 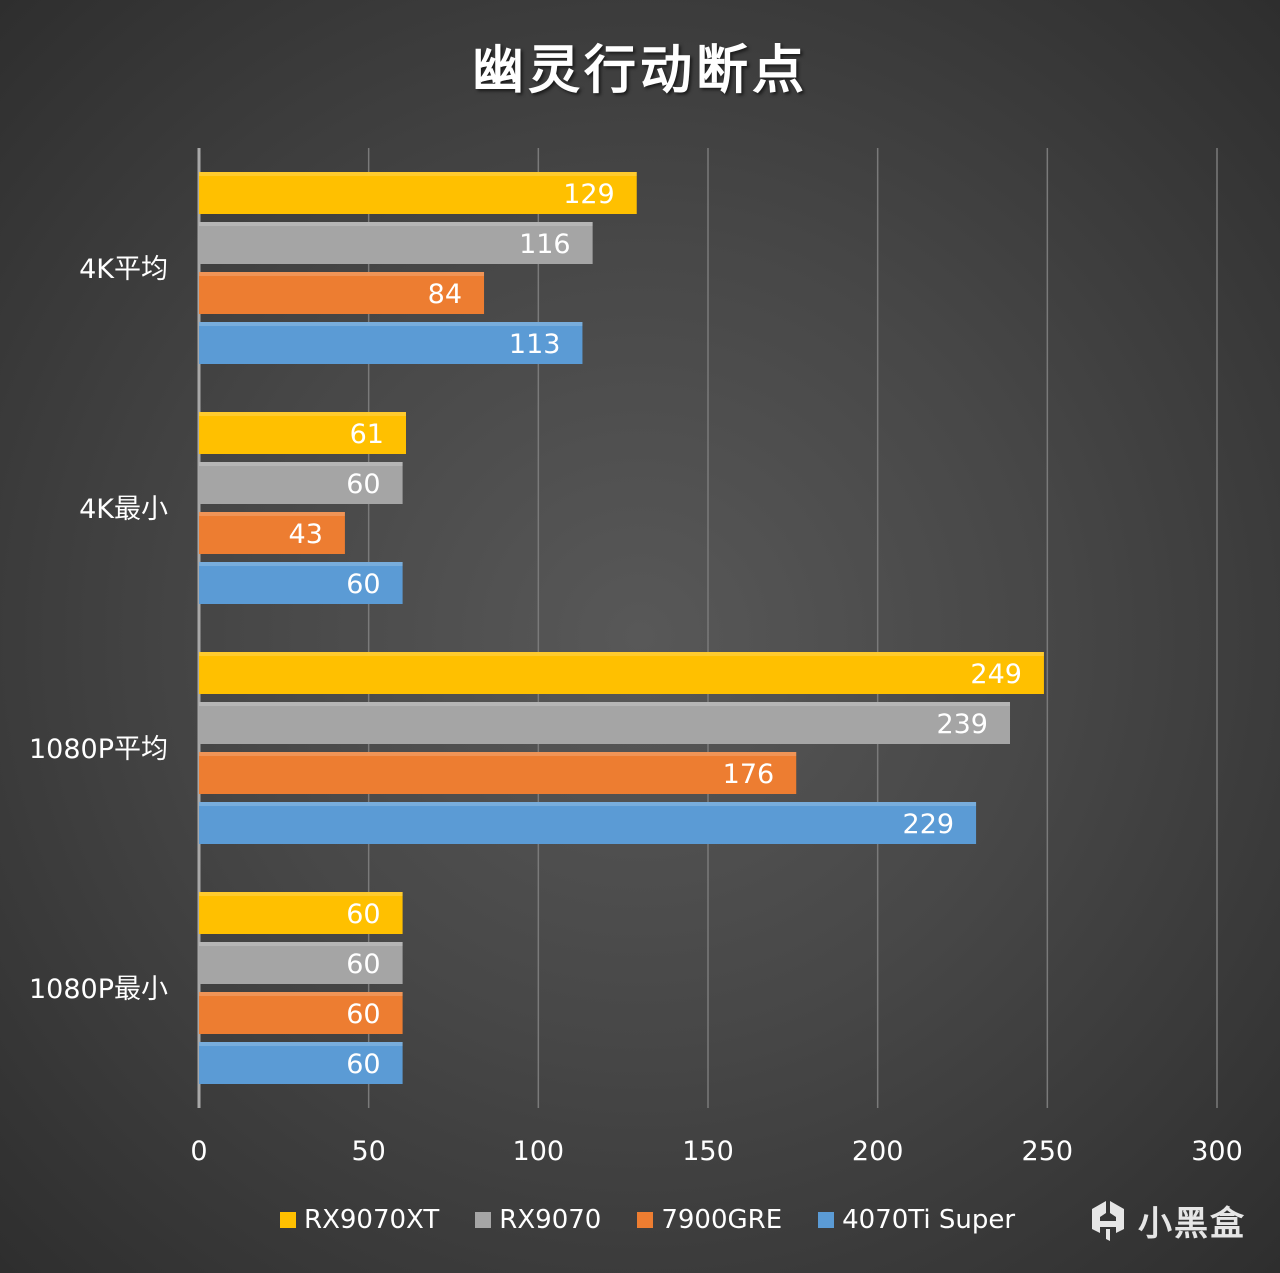 I want to click on data-label: 116, so click(x=545, y=244).